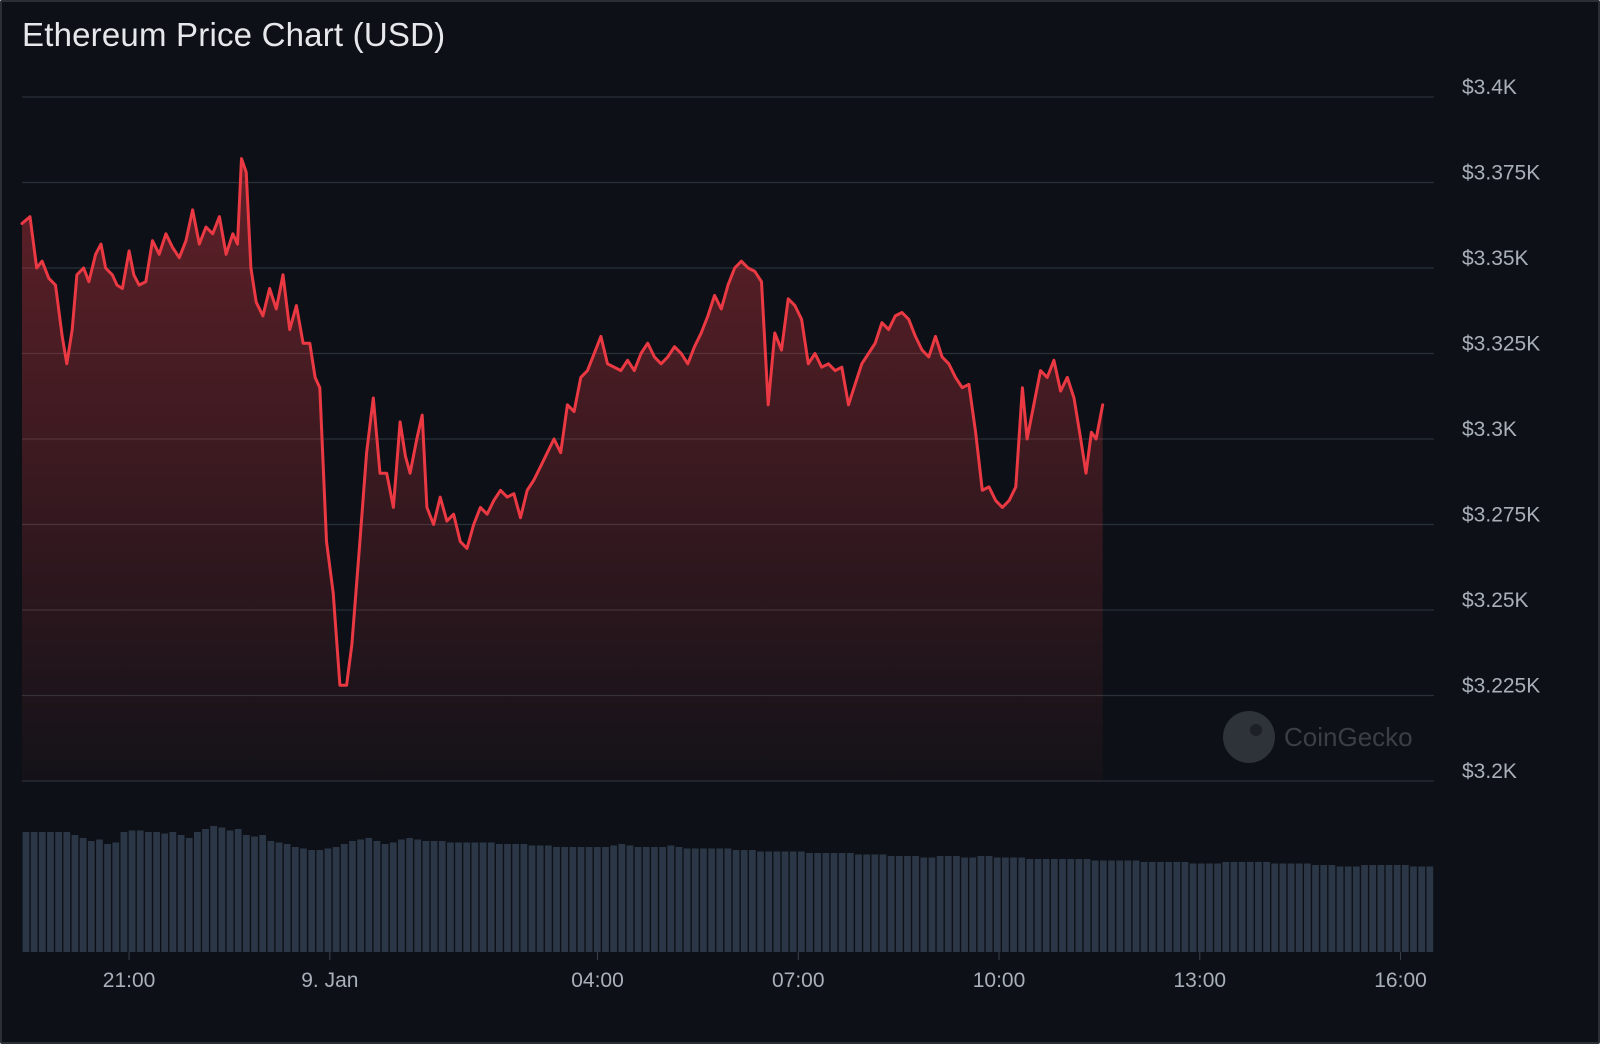  What do you see at coordinates (765, 972) in the screenshot?
I see `x-axis-labels: 21:00 9. Jan 04:00 07:00 10:00 13:00 16:00` at bounding box center [765, 972].